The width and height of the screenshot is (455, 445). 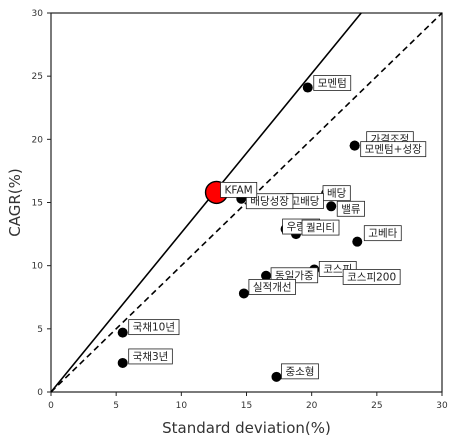 I want to click on x-tick-label: 5, so click(x=116, y=406).